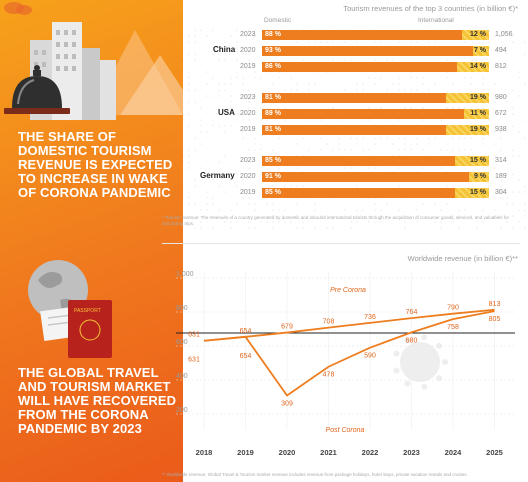 The image size is (528, 482). I want to click on bar-row: 86 % 14 %, so click(375, 67).